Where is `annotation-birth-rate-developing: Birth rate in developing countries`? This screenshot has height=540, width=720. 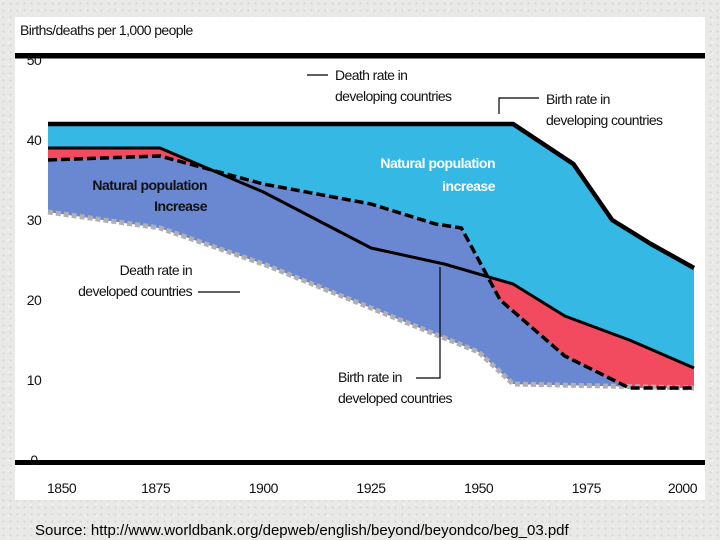
annotation-birth-rate-developing: Birth rate in developing countries is located at coordinates (604, 109).